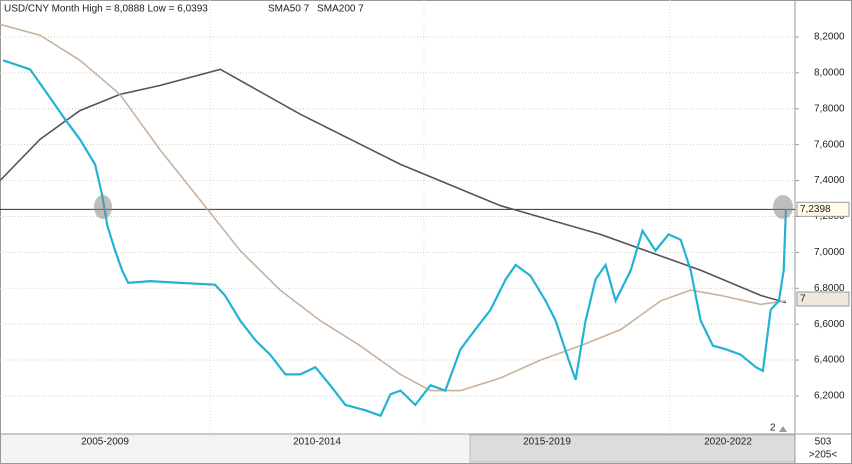 The height and width of the screenshot is (464, 852). Describe the element at coordinates (823, 442) in the screenshot. I see `annotation: 503` at that location.